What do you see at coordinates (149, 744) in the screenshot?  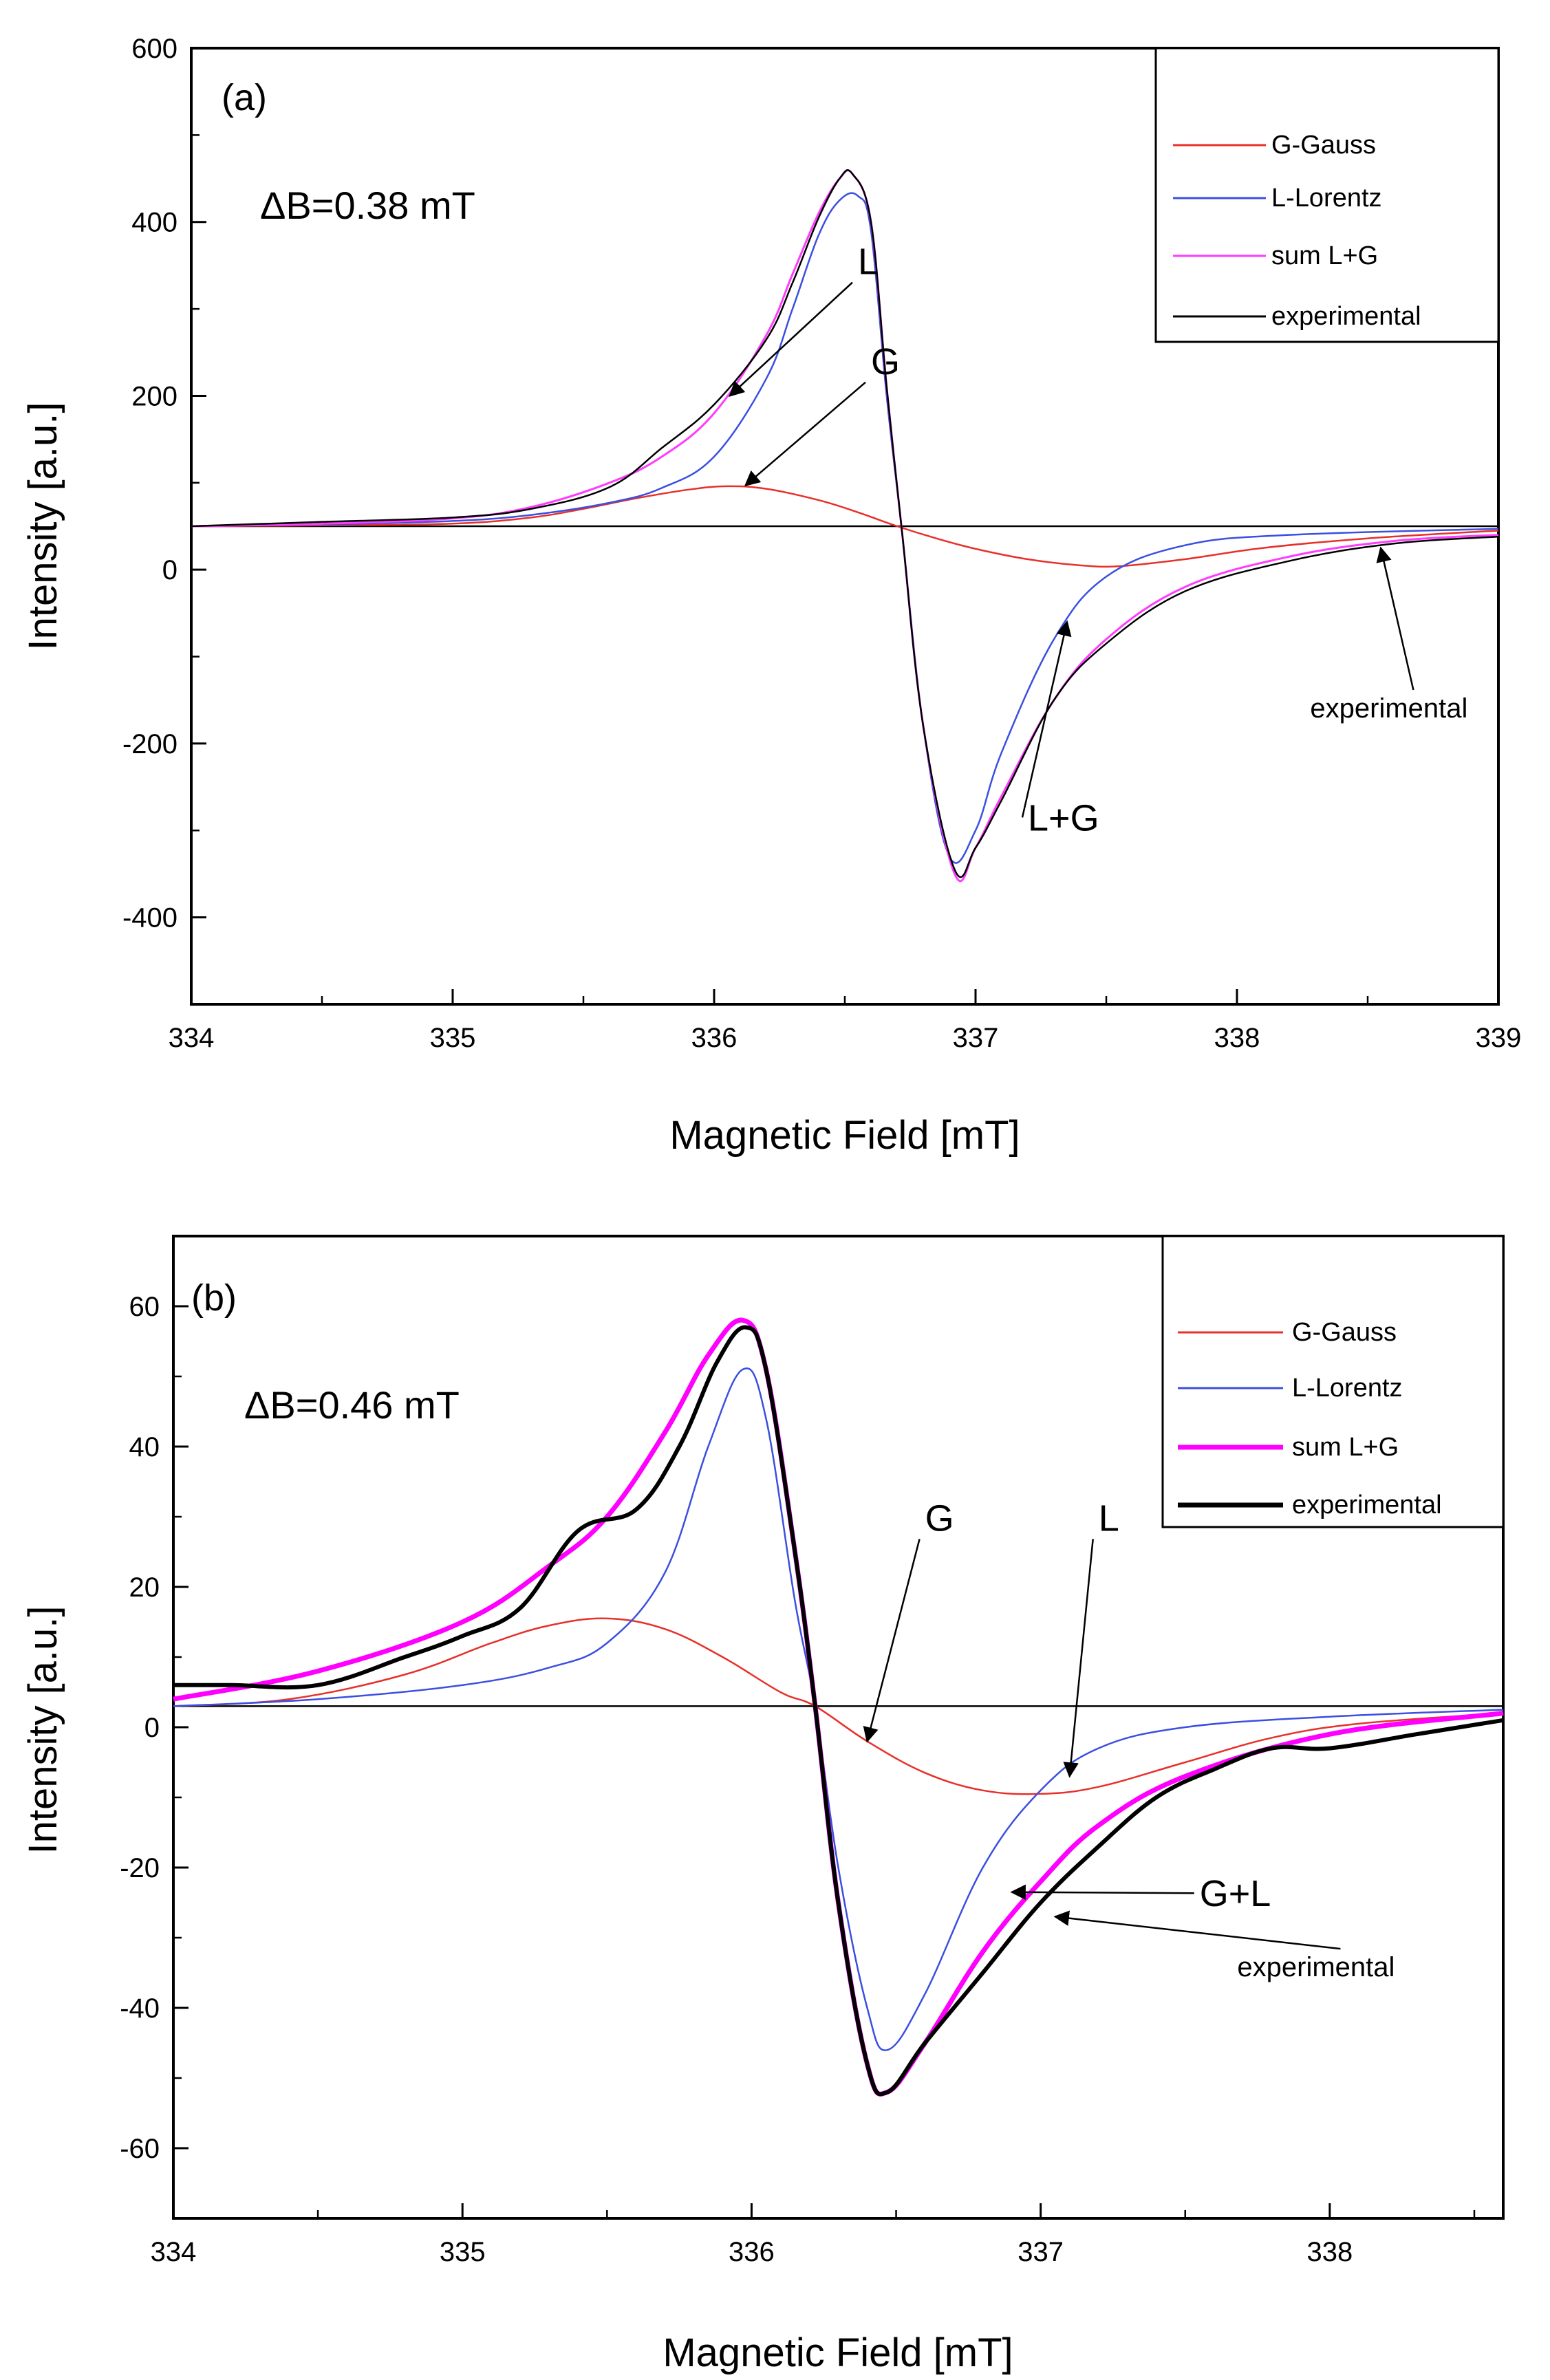 I see `y-tick-label: -200` at bounding box center [149, 744].